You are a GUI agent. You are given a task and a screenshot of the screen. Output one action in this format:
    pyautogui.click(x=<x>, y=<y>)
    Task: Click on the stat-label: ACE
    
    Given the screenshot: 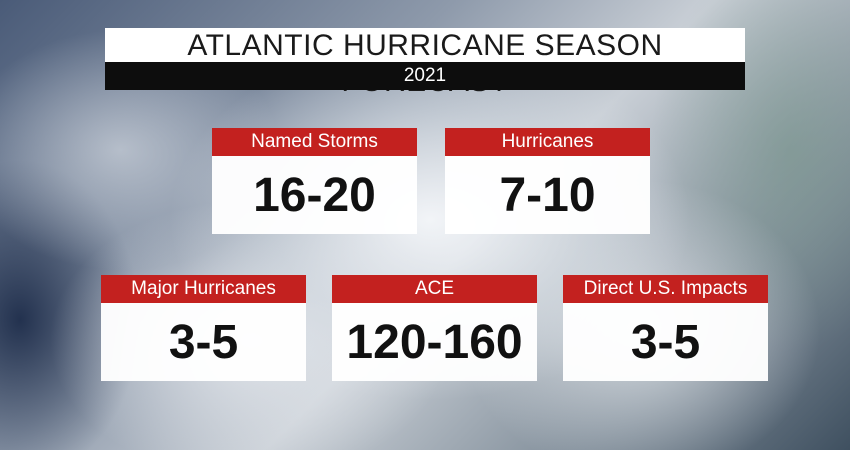 What is the action you would take?
    pyautogui.click(x=434, y=289)
    